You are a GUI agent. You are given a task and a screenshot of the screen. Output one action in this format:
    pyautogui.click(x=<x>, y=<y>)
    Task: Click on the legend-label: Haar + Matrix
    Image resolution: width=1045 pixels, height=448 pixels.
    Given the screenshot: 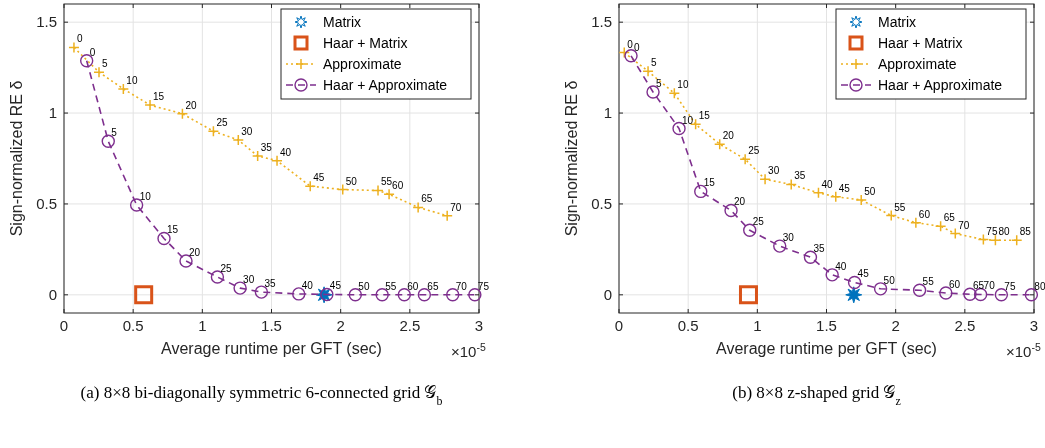 What is the action you would take?
    pyautogui.click(x=920, y=43)
    